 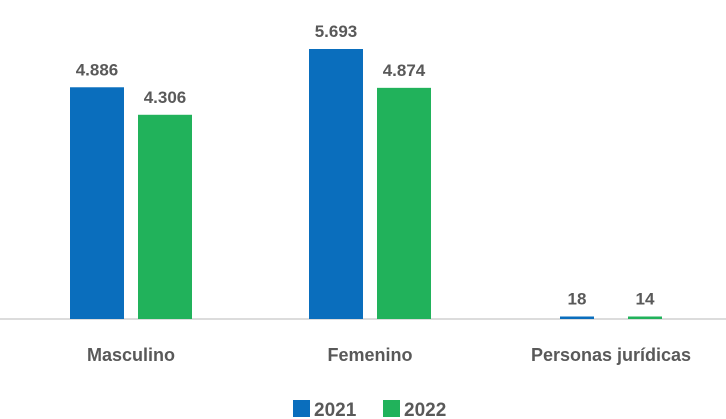 I want to click on value-label: 4.306, so click(x=165, y=97).